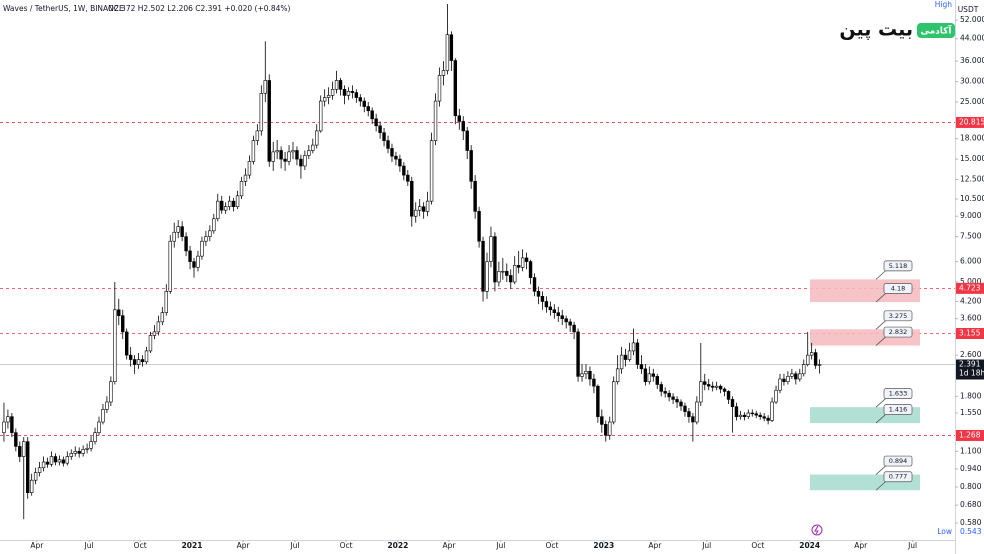 The height and width of the screenshot is (554, 984). Describe the element at coordinates (970, 332) in the screenshot. I see `level-label: 3.155` at that location.